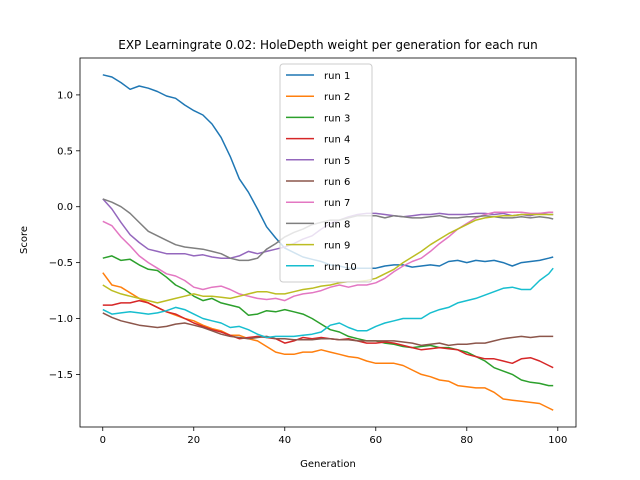 This screenshot has height=480, width=640. I want to click on legend-label-run-7: run 7, so click(337, 203).